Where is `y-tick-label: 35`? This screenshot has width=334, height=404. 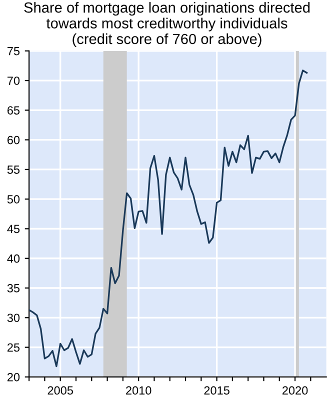
y-tick-label: 35 is located at coordinates (13, 288).